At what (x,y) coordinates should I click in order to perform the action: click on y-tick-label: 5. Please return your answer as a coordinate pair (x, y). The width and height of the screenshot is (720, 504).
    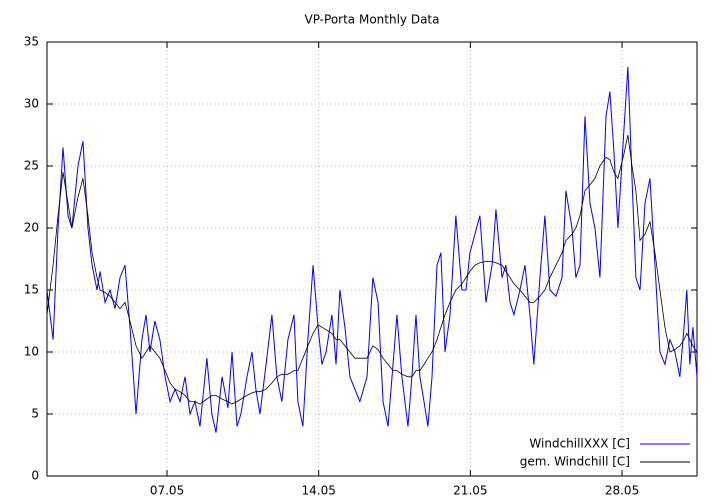
    Looking at the image, I should click on (35, 414).